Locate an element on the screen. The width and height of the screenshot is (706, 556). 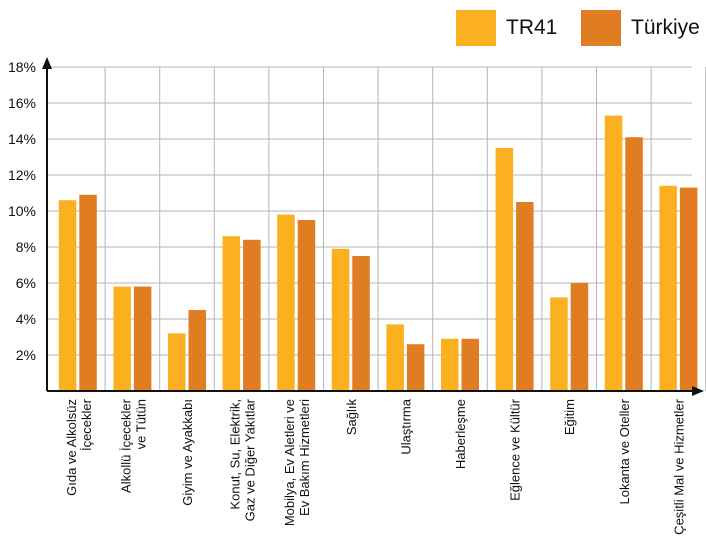
x-tick-label: Haberleşme is located at coordinates (460, 434).